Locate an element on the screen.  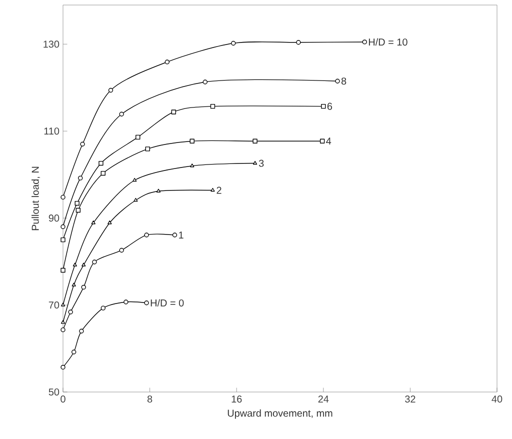
series-label: 4 is located at coordinates (329, 141).